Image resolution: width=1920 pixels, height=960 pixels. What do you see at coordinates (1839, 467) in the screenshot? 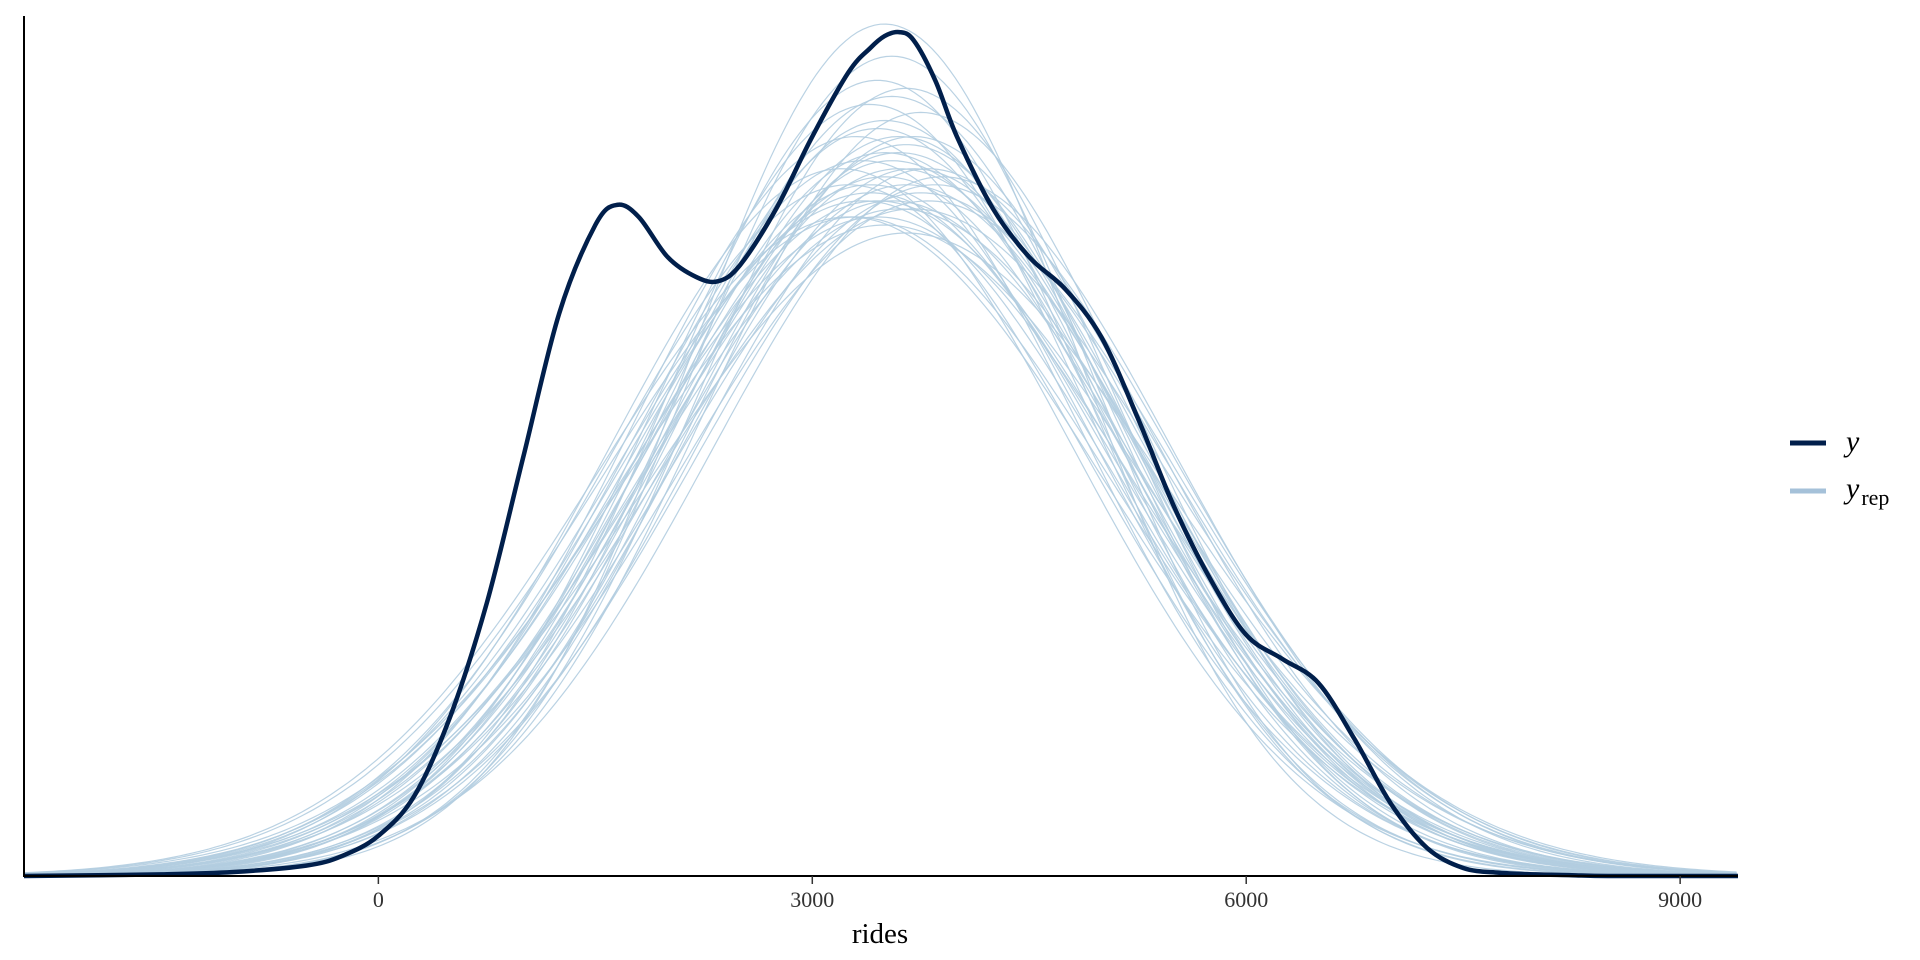
I see `legend: y yrep` at bounding box center [1839, 467].